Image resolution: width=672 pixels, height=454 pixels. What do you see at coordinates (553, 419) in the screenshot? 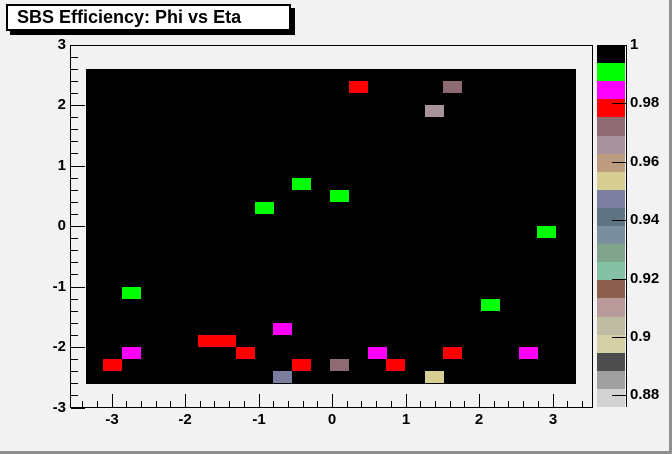
I see `x-axis-tick-label: 3` at bounding box center [553, 419].